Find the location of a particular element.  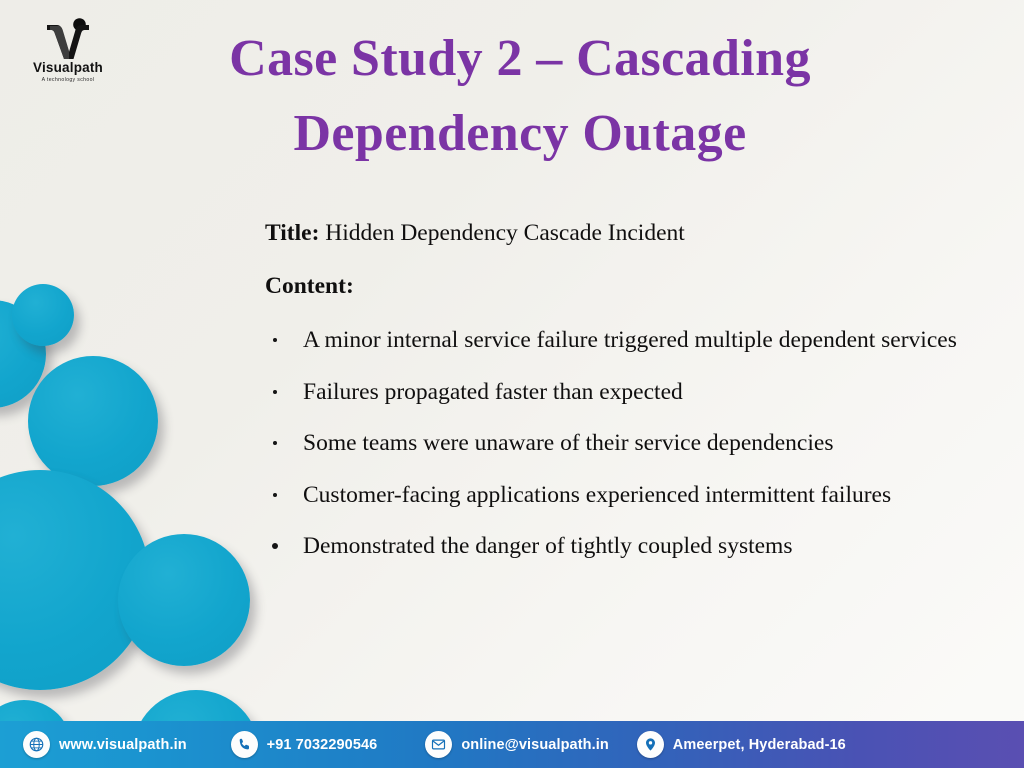

phone-icon is located at coordinates (244, 744).